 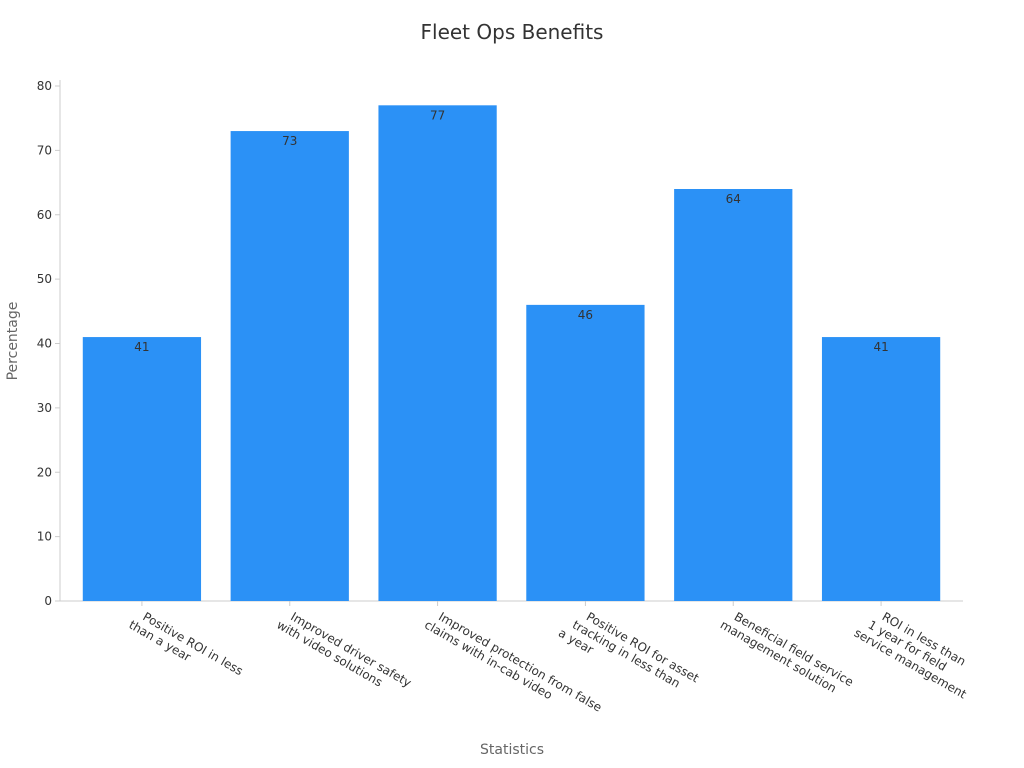 What do you see at coordinates (289, 141) in the screenshot?
I see `data-label: 73` at bounding box center [289, 141].